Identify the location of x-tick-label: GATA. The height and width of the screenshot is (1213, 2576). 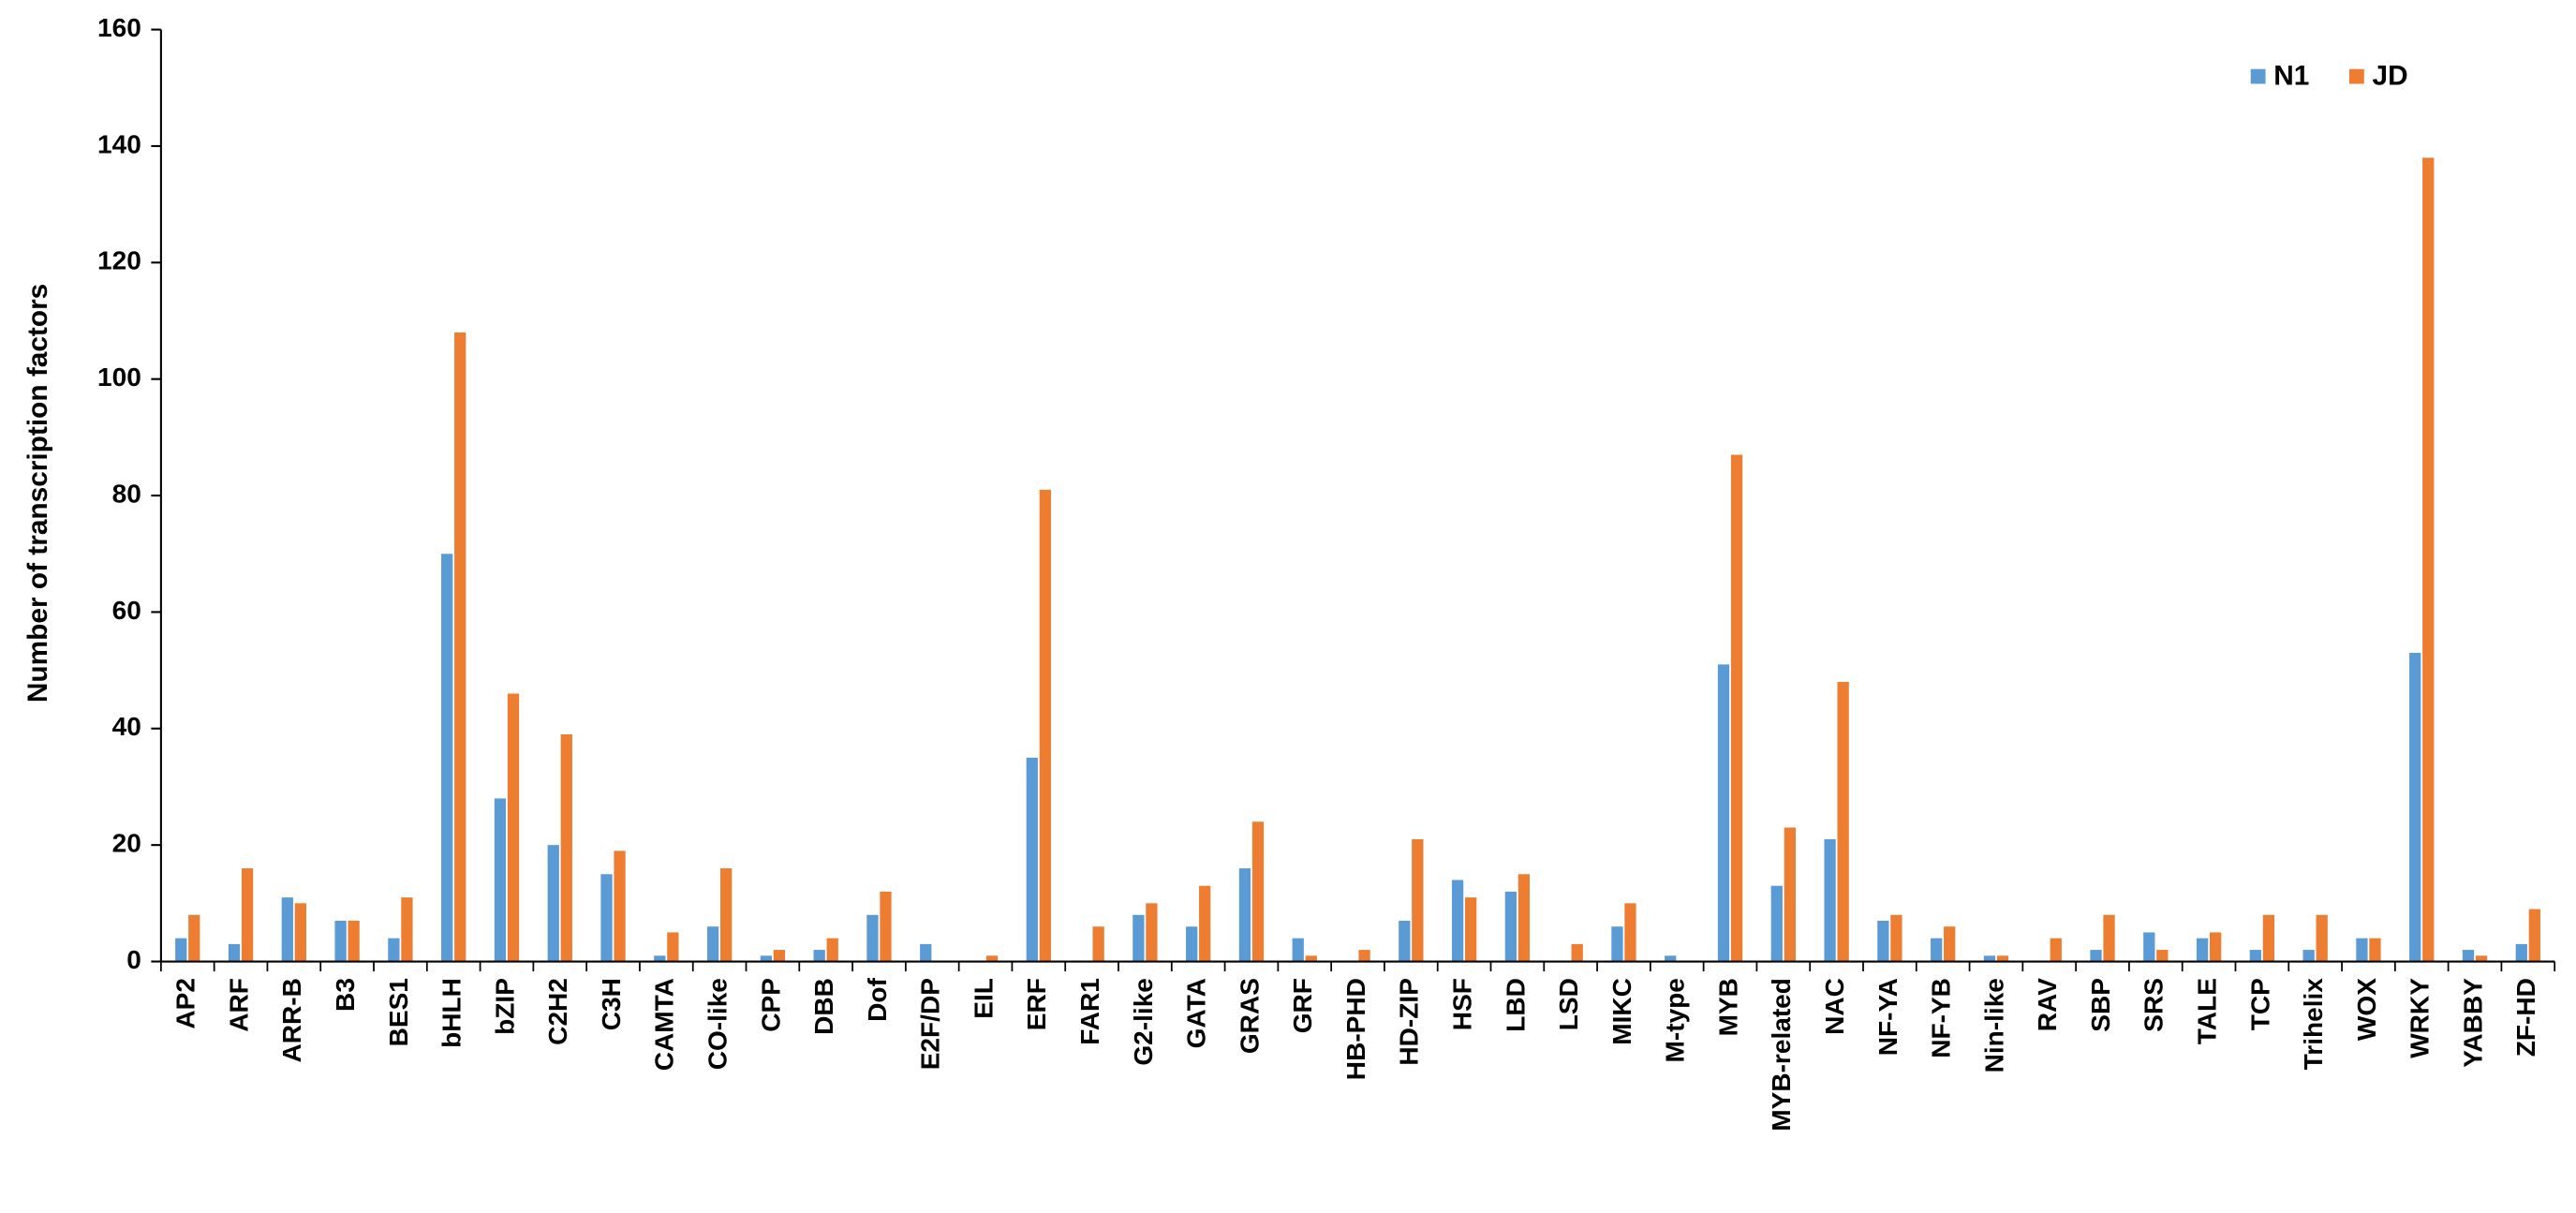
(1196, 1013).